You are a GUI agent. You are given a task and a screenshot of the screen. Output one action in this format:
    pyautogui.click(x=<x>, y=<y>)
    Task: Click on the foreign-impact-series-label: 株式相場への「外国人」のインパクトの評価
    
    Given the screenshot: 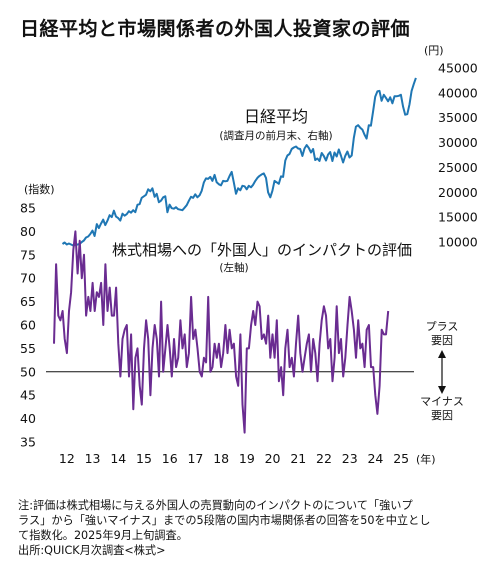 What is the action you would take?
    pyautogui.click(x=262, y=250)
    